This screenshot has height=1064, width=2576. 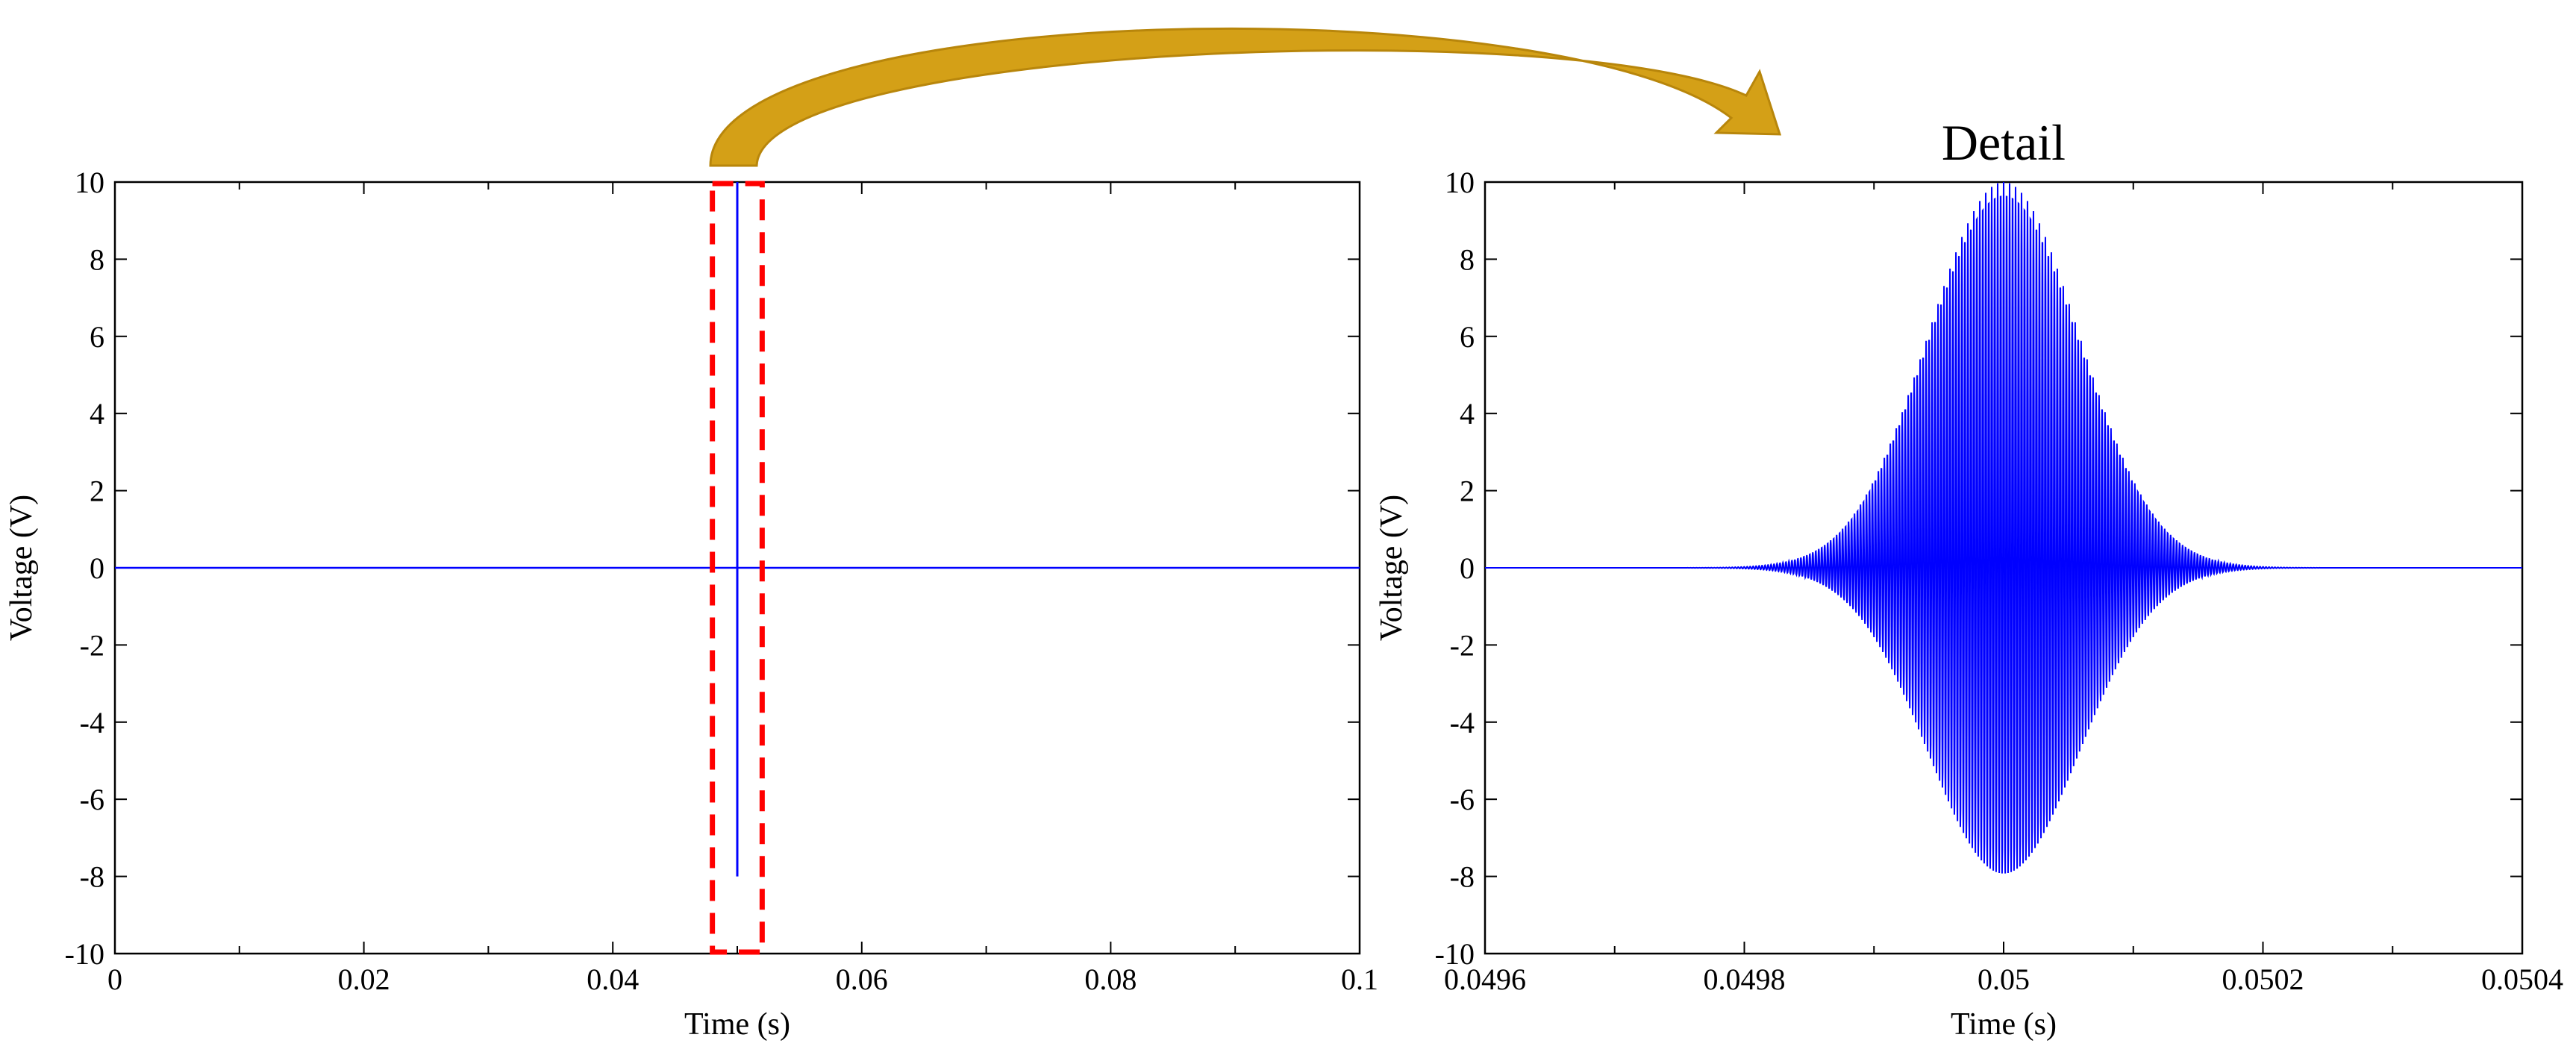 What do you see at coordinates (2004, 142) in the screenshot?
I see `chart-title: Detail` at bounding box center [2004, 142].